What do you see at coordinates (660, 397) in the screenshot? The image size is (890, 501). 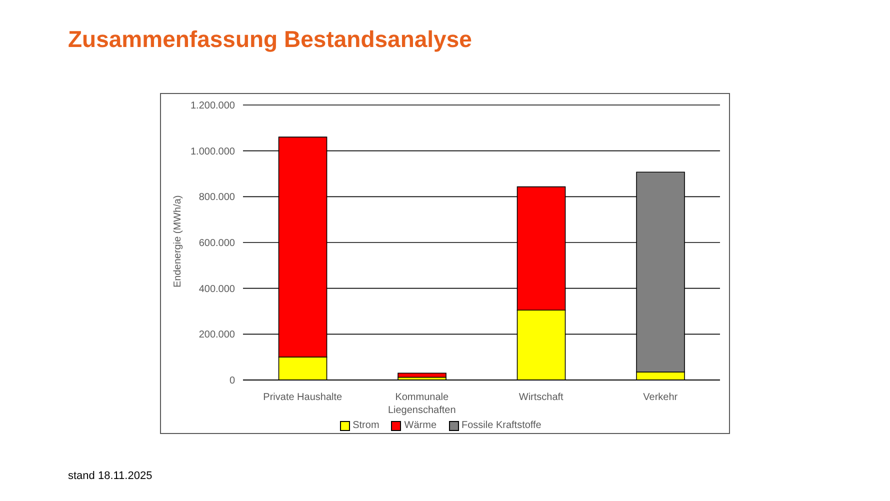 I see `x-tick-label: Verkehr` at bounding box center [660, 397].